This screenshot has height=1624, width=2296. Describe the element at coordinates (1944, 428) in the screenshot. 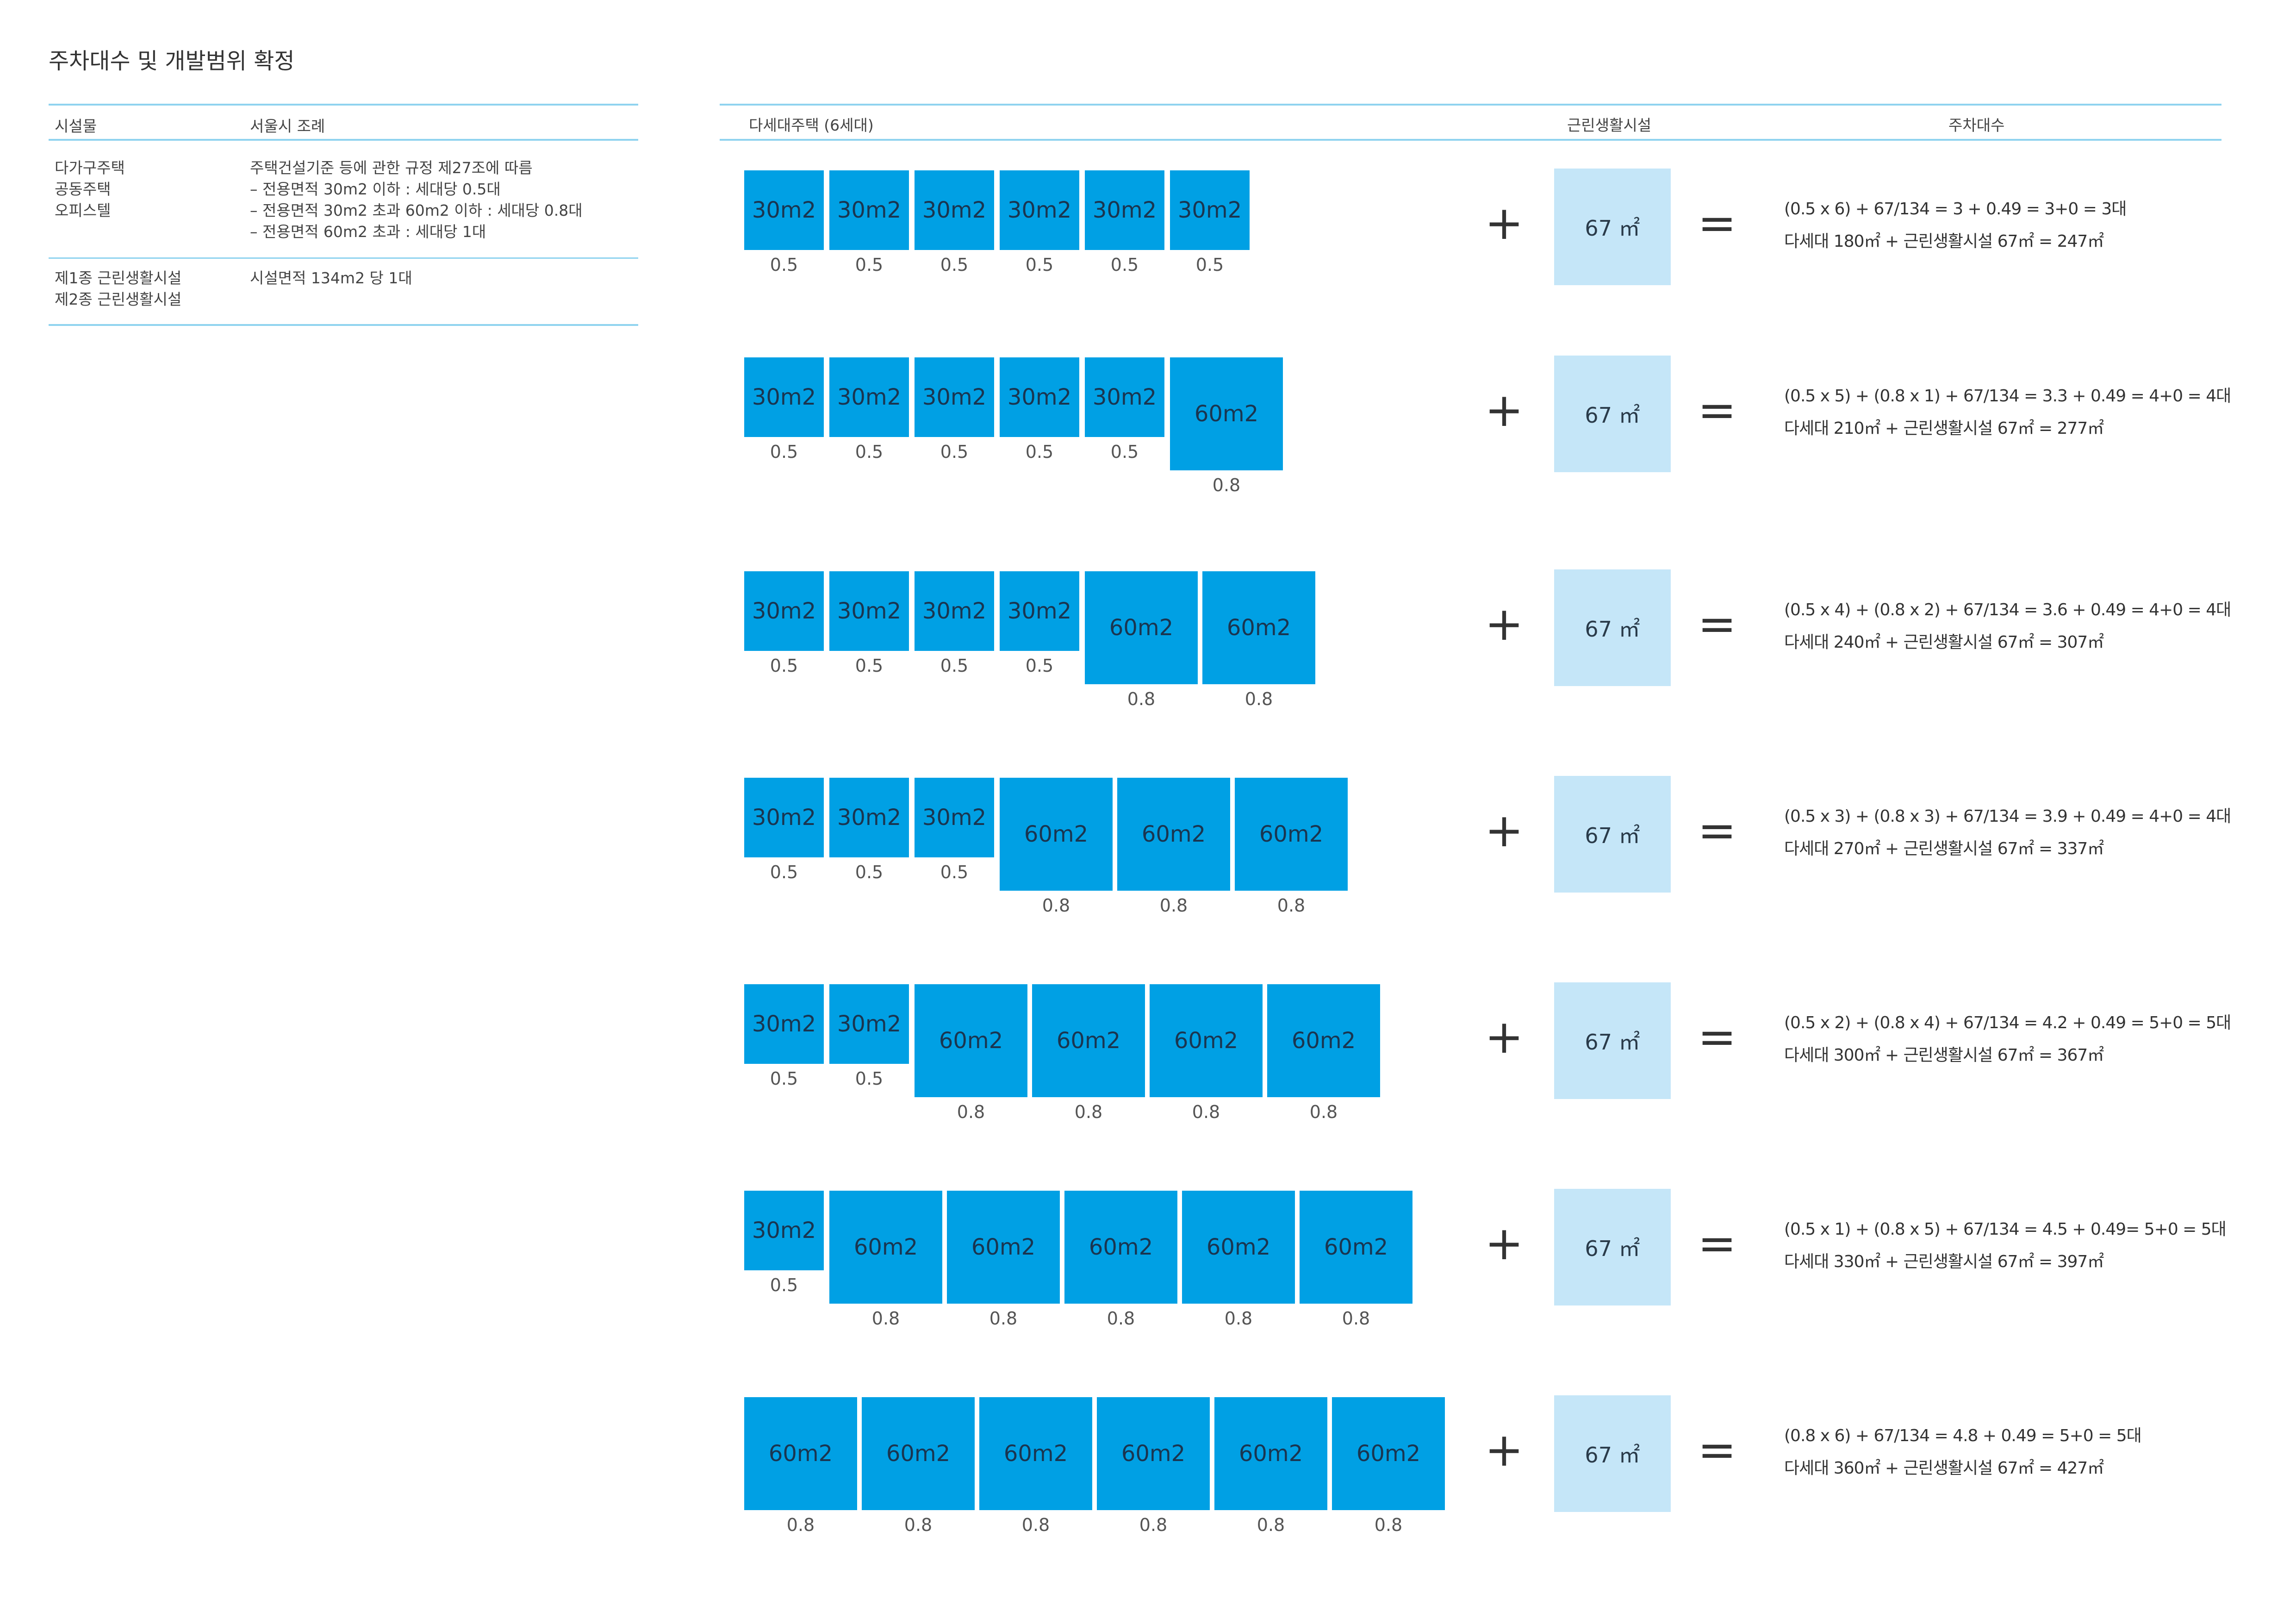

I see `area-summary: 다세대 210㎡ + 근린생활시설 67㎡ = 277㎡` at that location.